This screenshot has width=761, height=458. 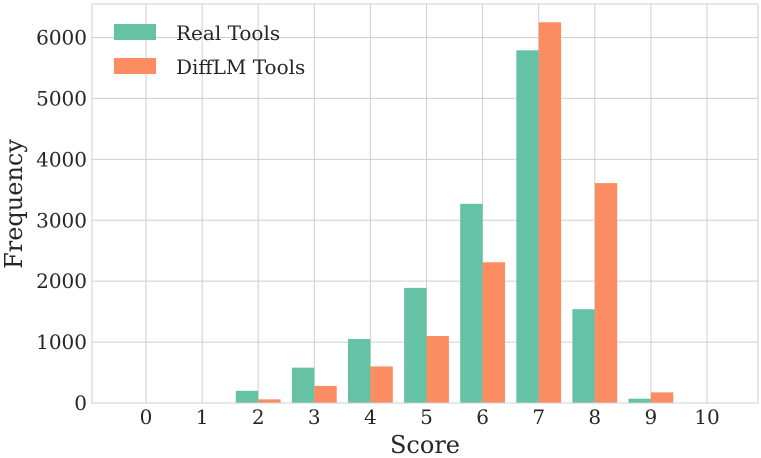 What do you see at coordinates (209, 50) in the screenshot?
I see `legend: Real Tools DiffLM Tools` at bounding box center [209, 50].